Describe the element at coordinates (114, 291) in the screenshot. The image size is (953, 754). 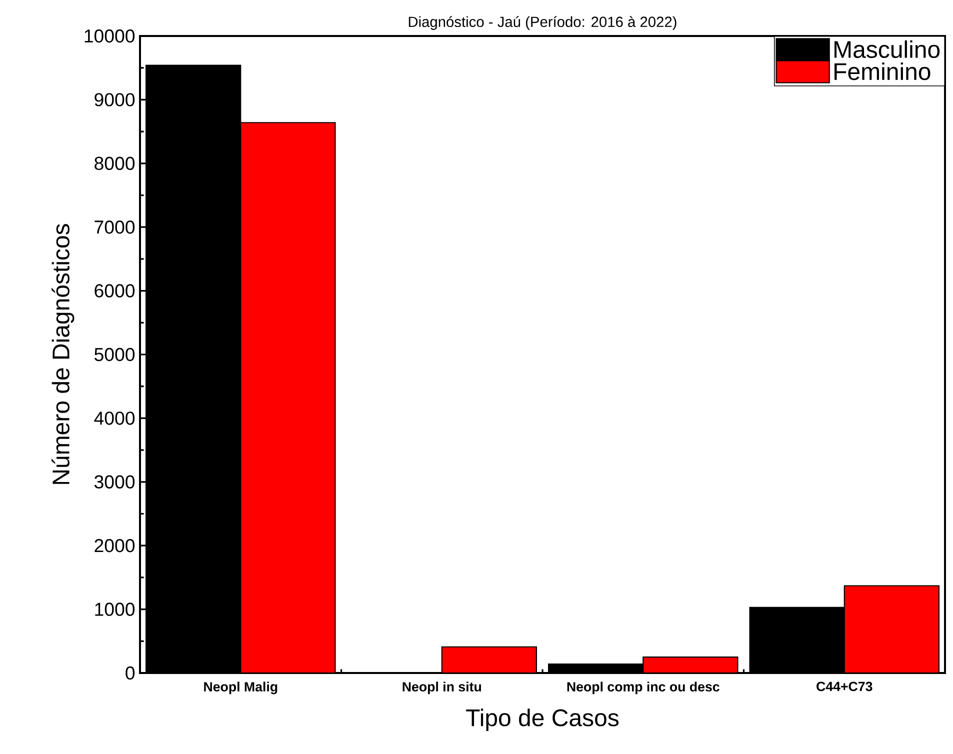
I see `y-tick-label: 6000` at that location.